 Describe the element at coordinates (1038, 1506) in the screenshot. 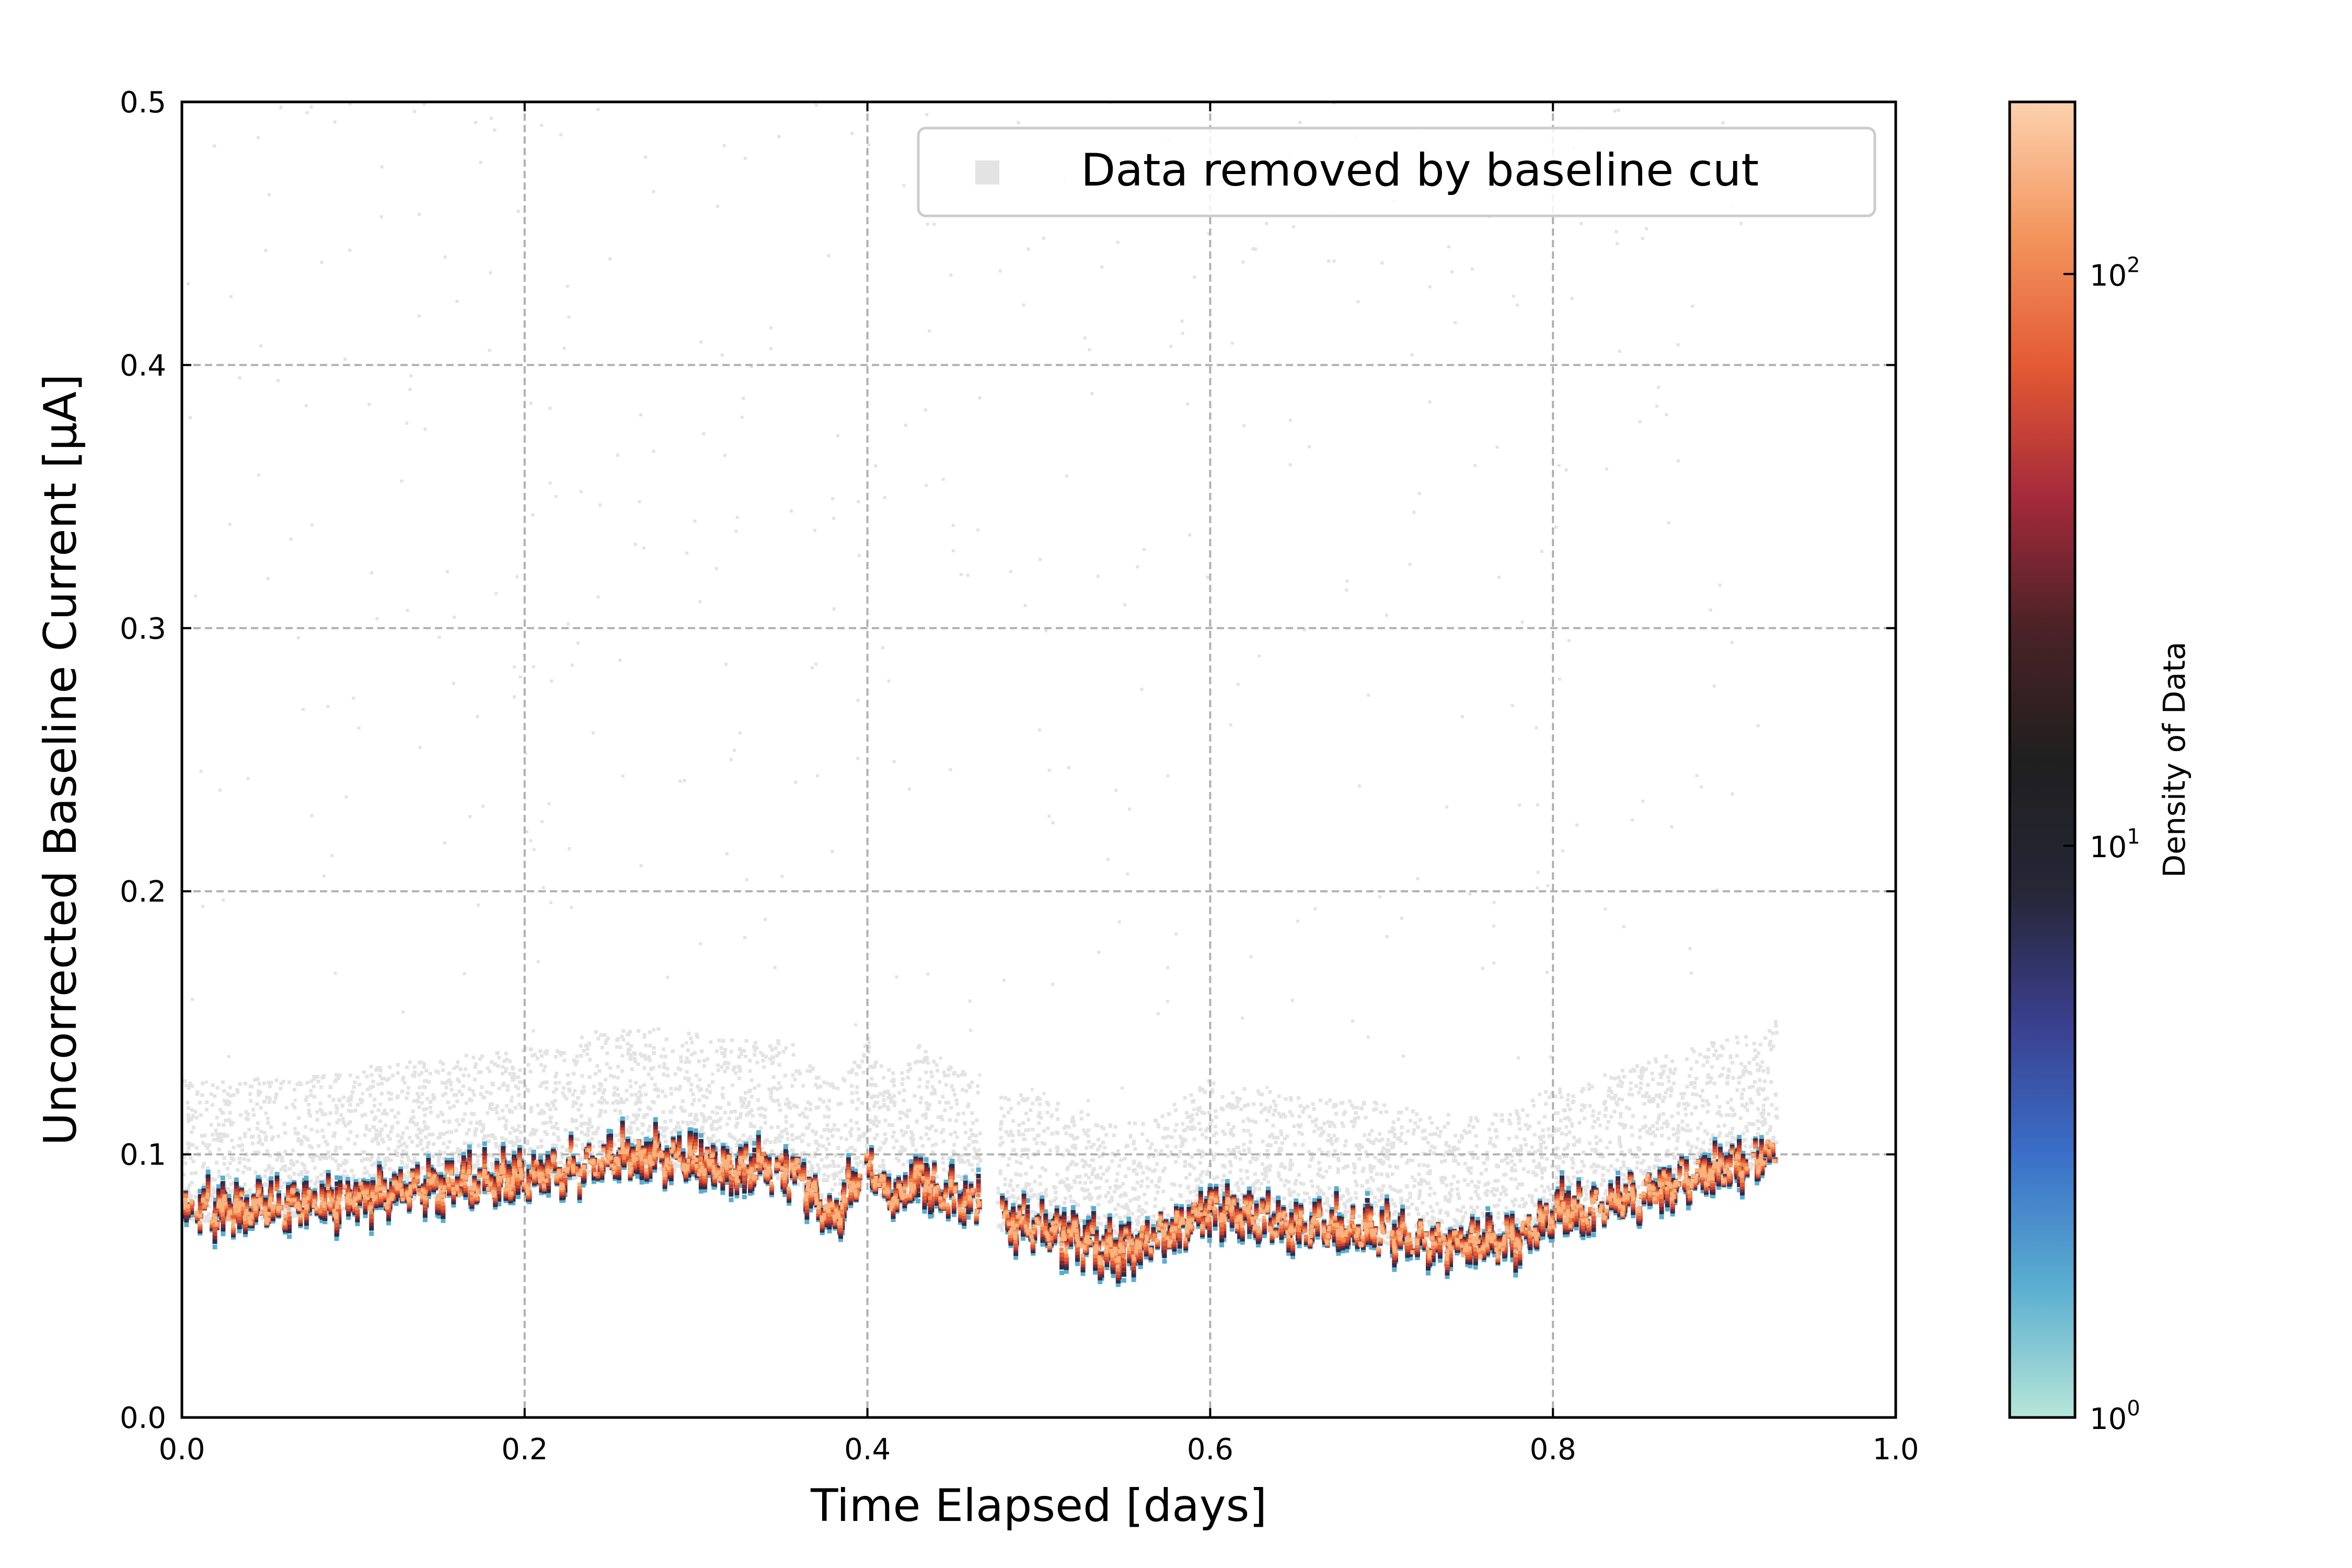

I see `x-axis-title: Time Elapsed [days]` at that location.